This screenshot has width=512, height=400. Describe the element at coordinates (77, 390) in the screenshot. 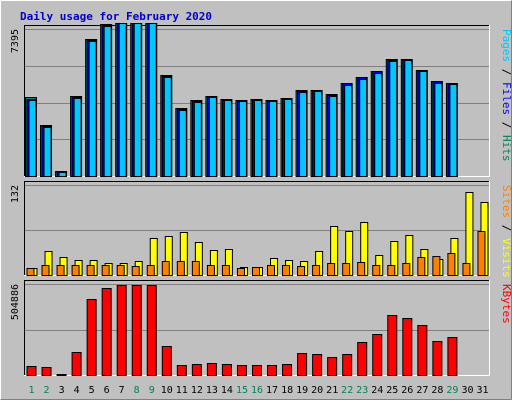

I see `day-label-4: 4` at that location.